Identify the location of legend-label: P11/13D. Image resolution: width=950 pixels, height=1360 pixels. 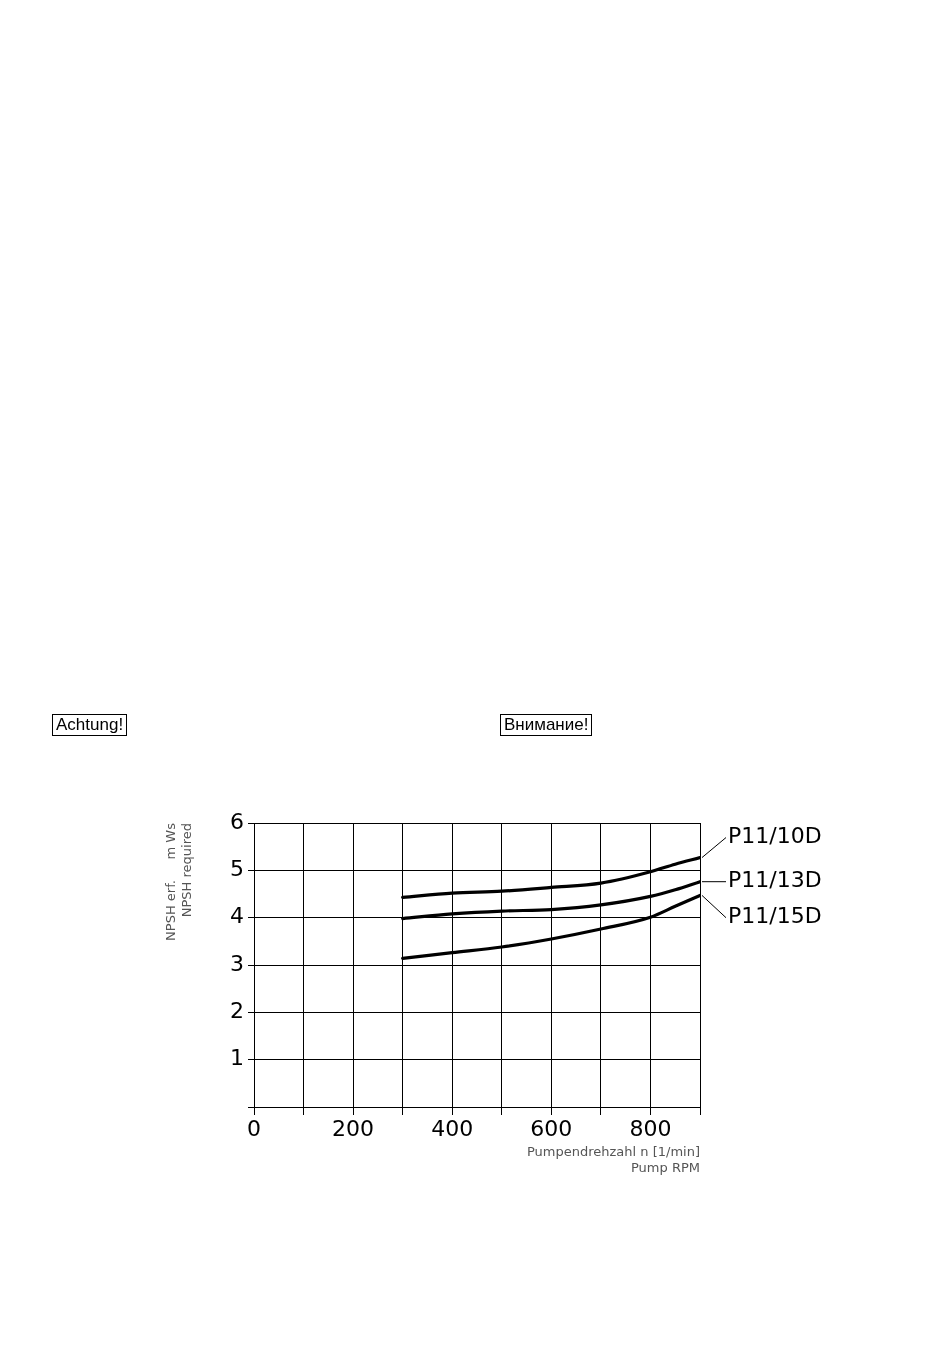
(775, 880).